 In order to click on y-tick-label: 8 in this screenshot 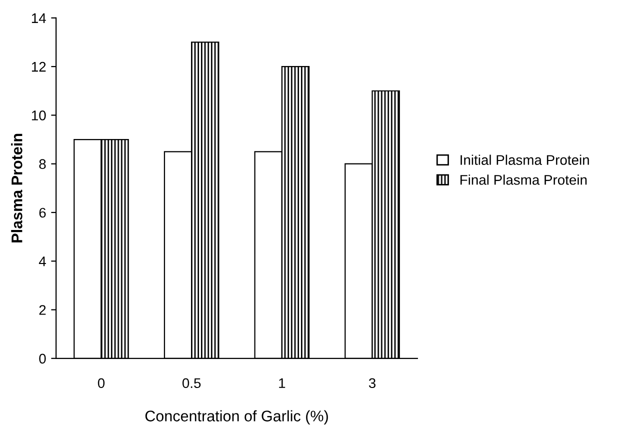, I will do `click(42, 164)`.